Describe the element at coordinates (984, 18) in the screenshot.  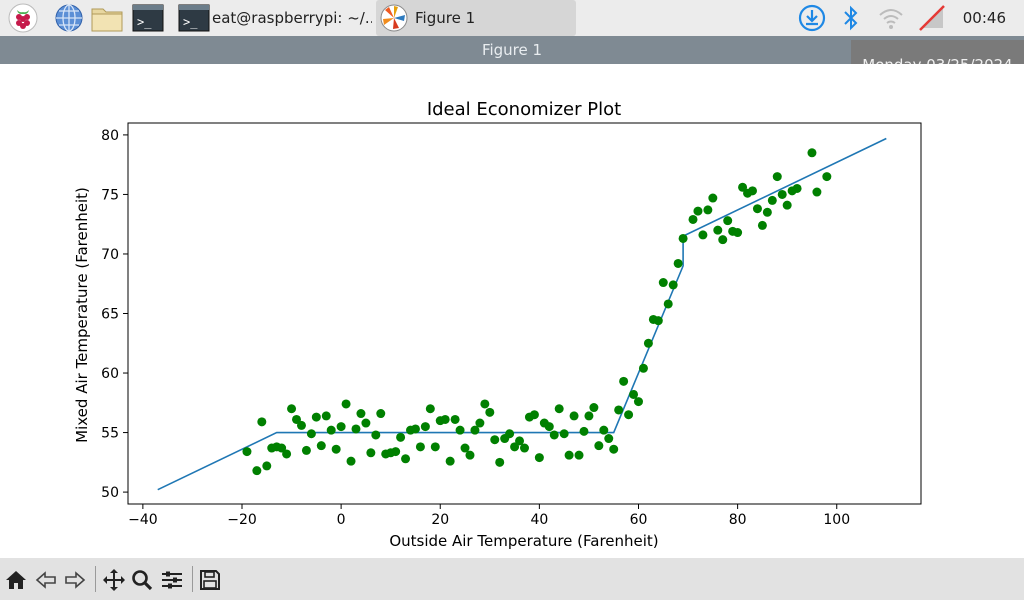
I see `clock: 00:46` at that location.